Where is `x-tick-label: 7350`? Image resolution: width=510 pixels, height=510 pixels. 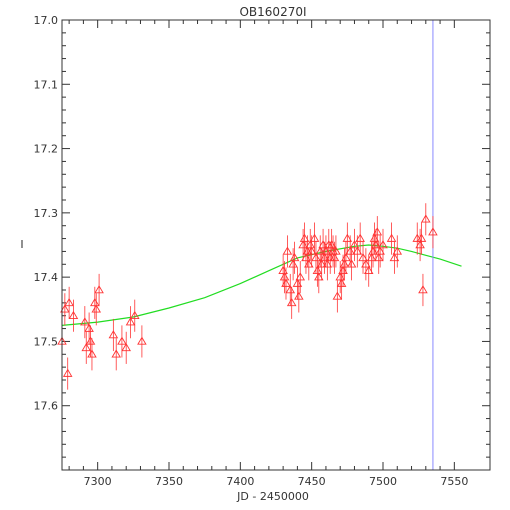 x-tick-label: 7350 is located at coordinates (169, 481).